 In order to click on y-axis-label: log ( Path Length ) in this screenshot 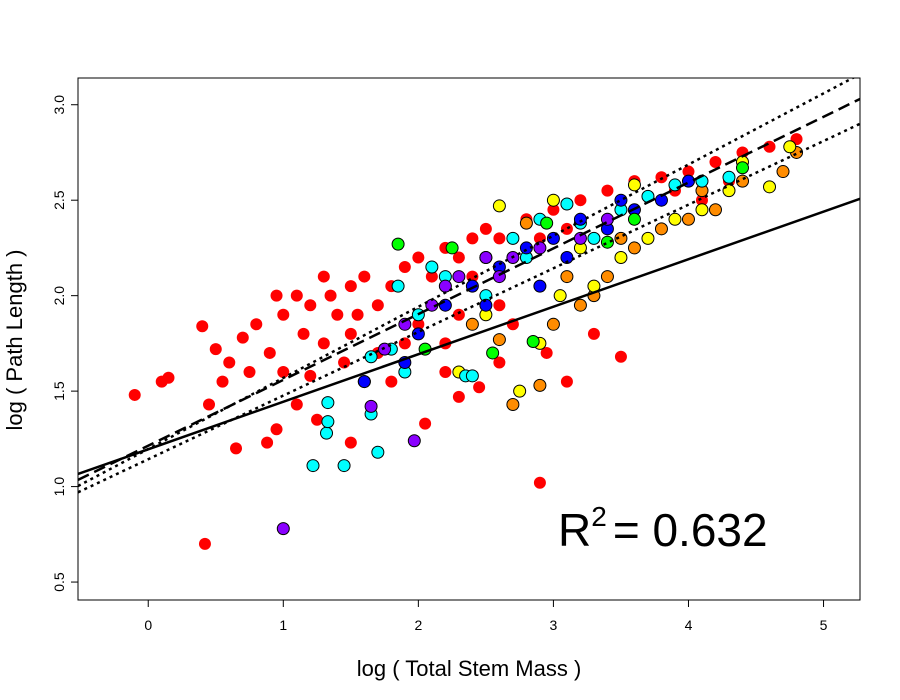, I will do `click(14, 339)`.